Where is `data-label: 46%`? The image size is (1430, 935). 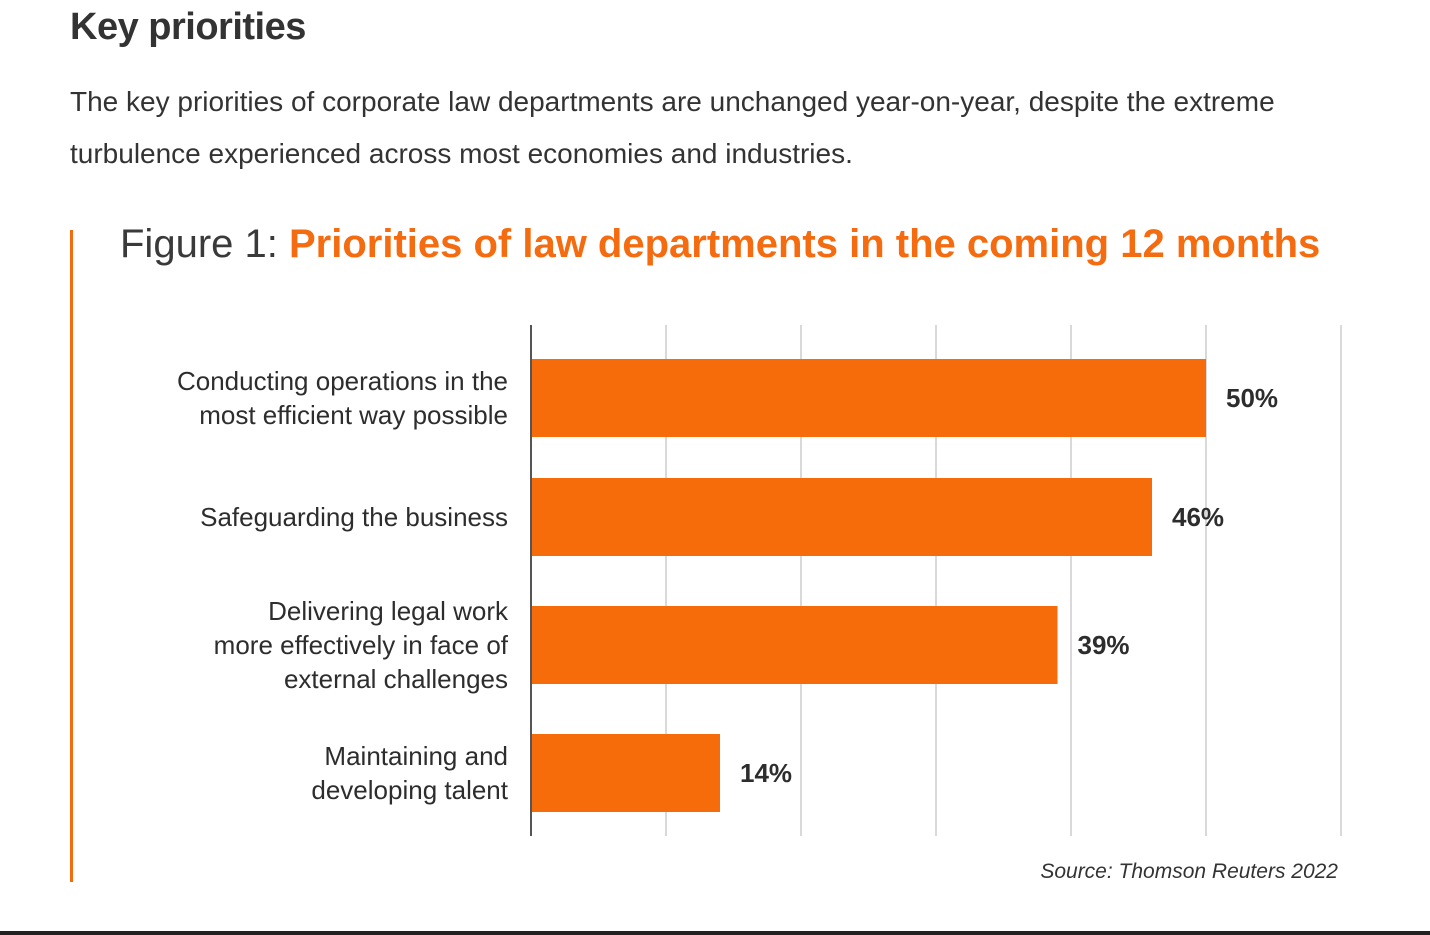
data-label: 46% is located at coordinates (1198, 517).